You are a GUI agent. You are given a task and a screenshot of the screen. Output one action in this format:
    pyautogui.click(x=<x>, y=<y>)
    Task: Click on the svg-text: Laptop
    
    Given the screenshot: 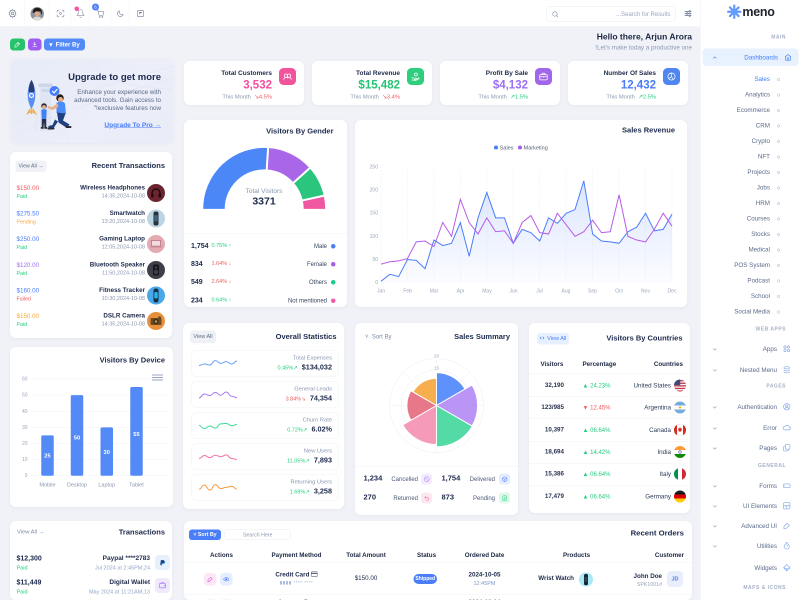 What is the action you would take?
    pyautogui.click(x=106, y=486)
    